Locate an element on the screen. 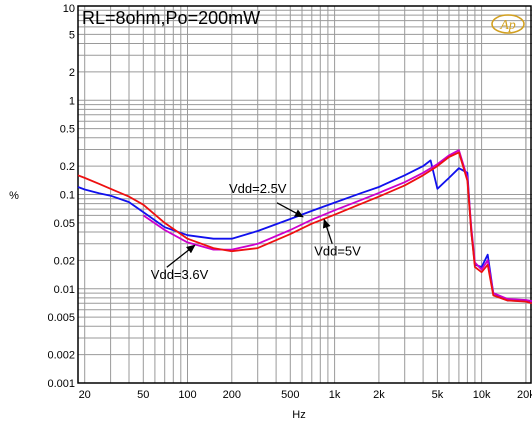 The height and width of the screenshot is (428, 532). y-tick-label: 0.1 is located at coordinates (67, 196).